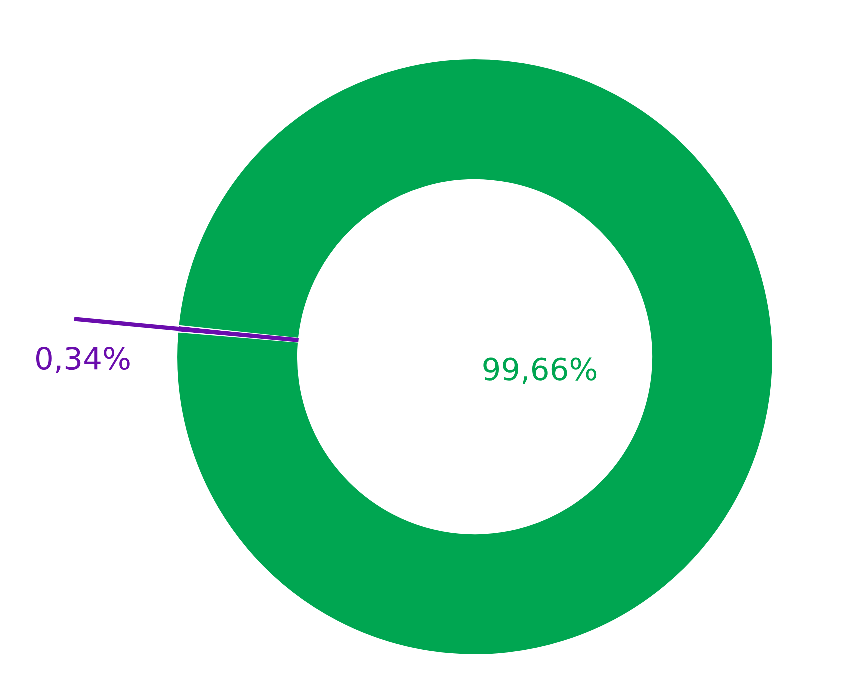 This screenshot has width=847, height=693. What do you see at coordinates (540, 371) in the screenshot?
I see `data-label: 99,66%` at bounding box center [540, 371].